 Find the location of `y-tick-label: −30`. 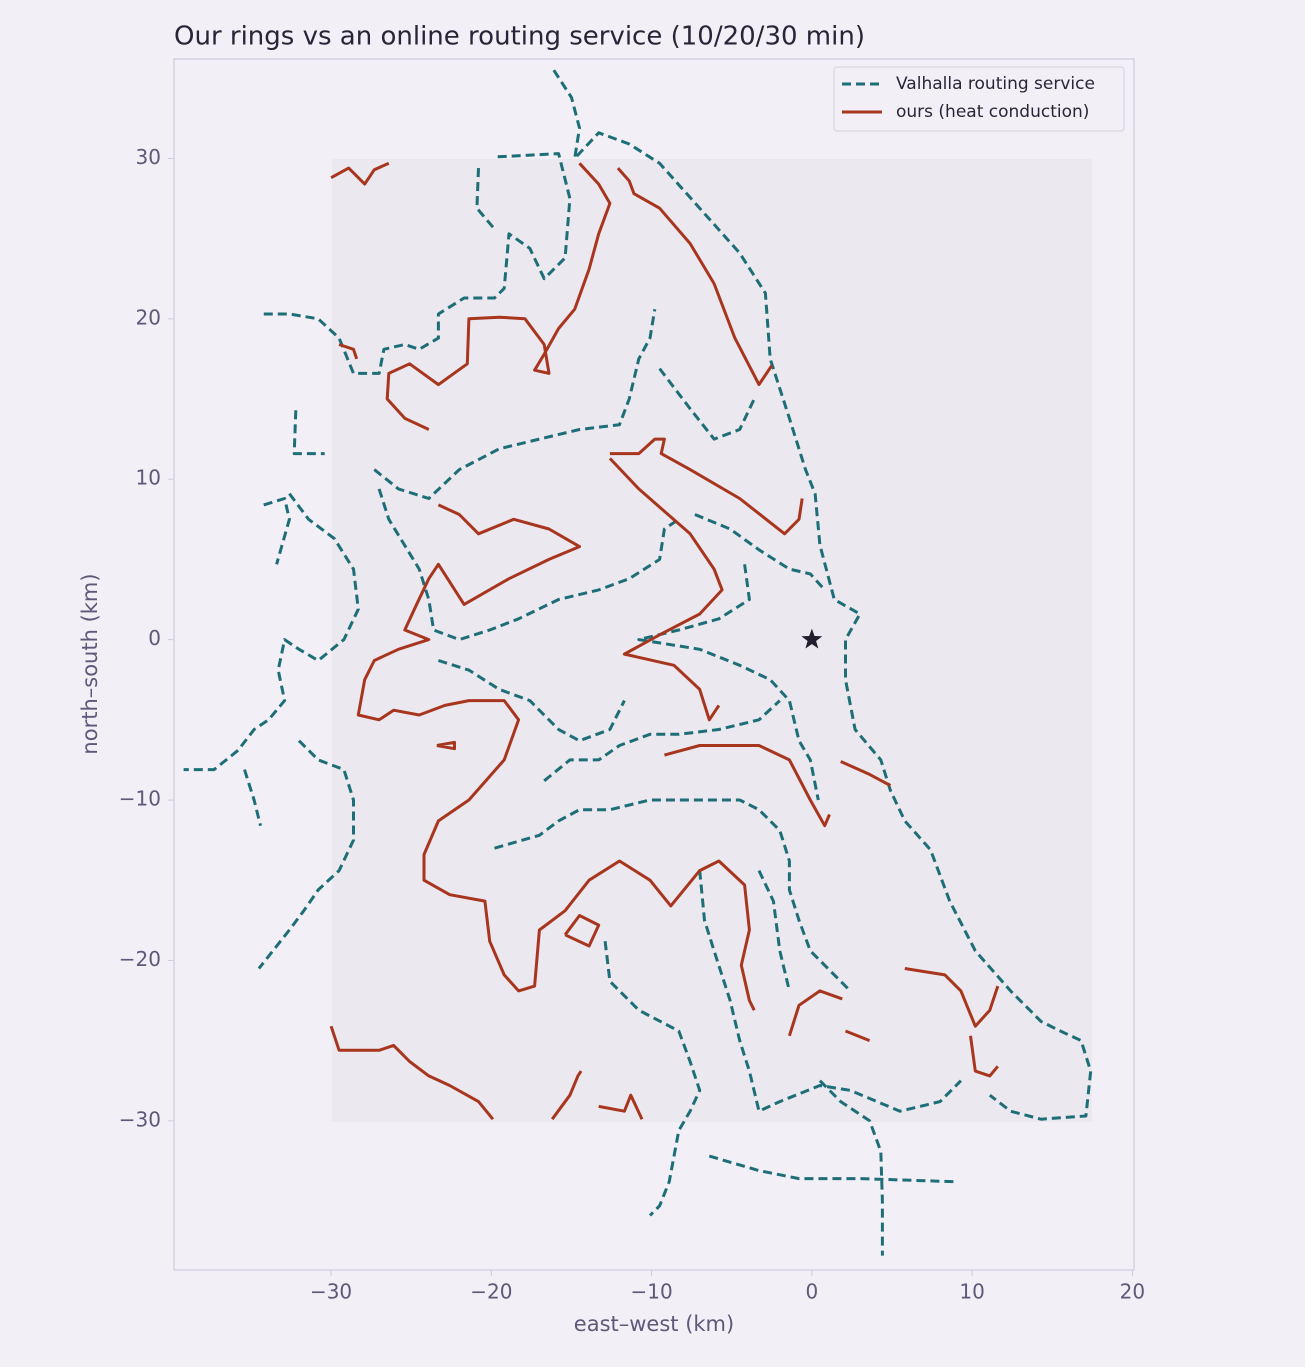

y-tick-label: −30 is located at coordinates (140, 1119).